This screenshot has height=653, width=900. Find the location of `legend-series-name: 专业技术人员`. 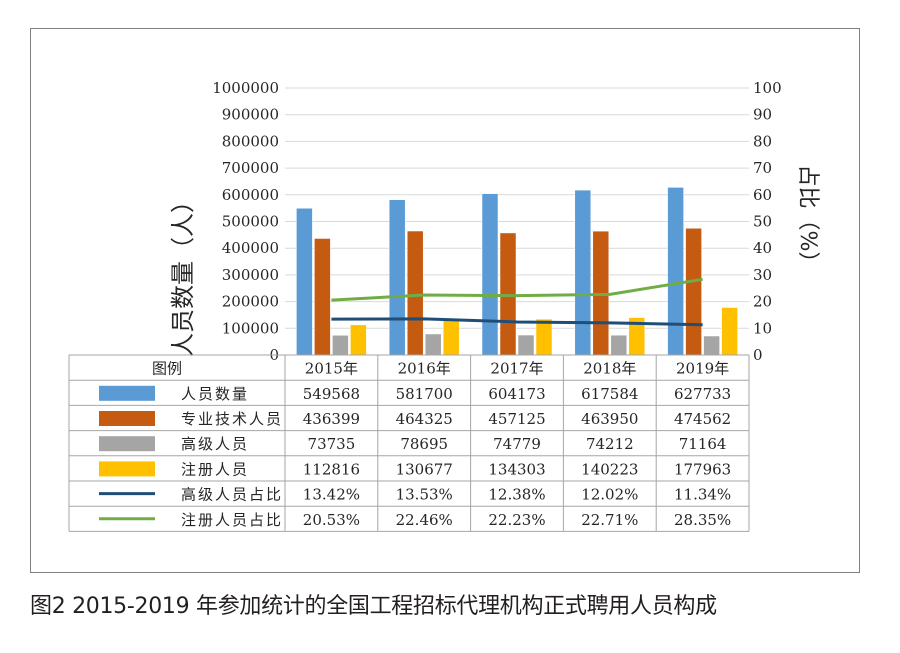

legend-series-name: 专业技术人员 is located at coordinates (232, 419).